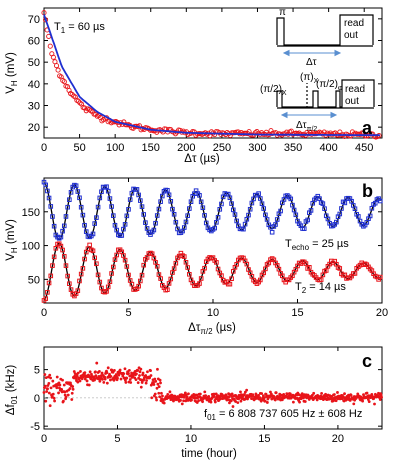  I want to click on readout-label-bottom-1: read, so click(355, 89).